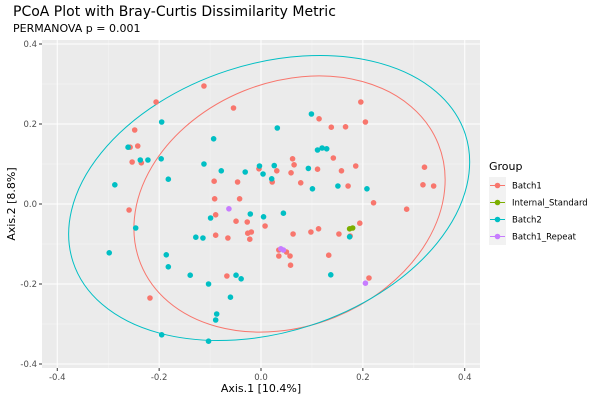 The width and height of the screenshot is (600, 400). Describe the element at coordinates (57, 378) in the screenshot. I see `x-tick-label: -0.4` at that location.